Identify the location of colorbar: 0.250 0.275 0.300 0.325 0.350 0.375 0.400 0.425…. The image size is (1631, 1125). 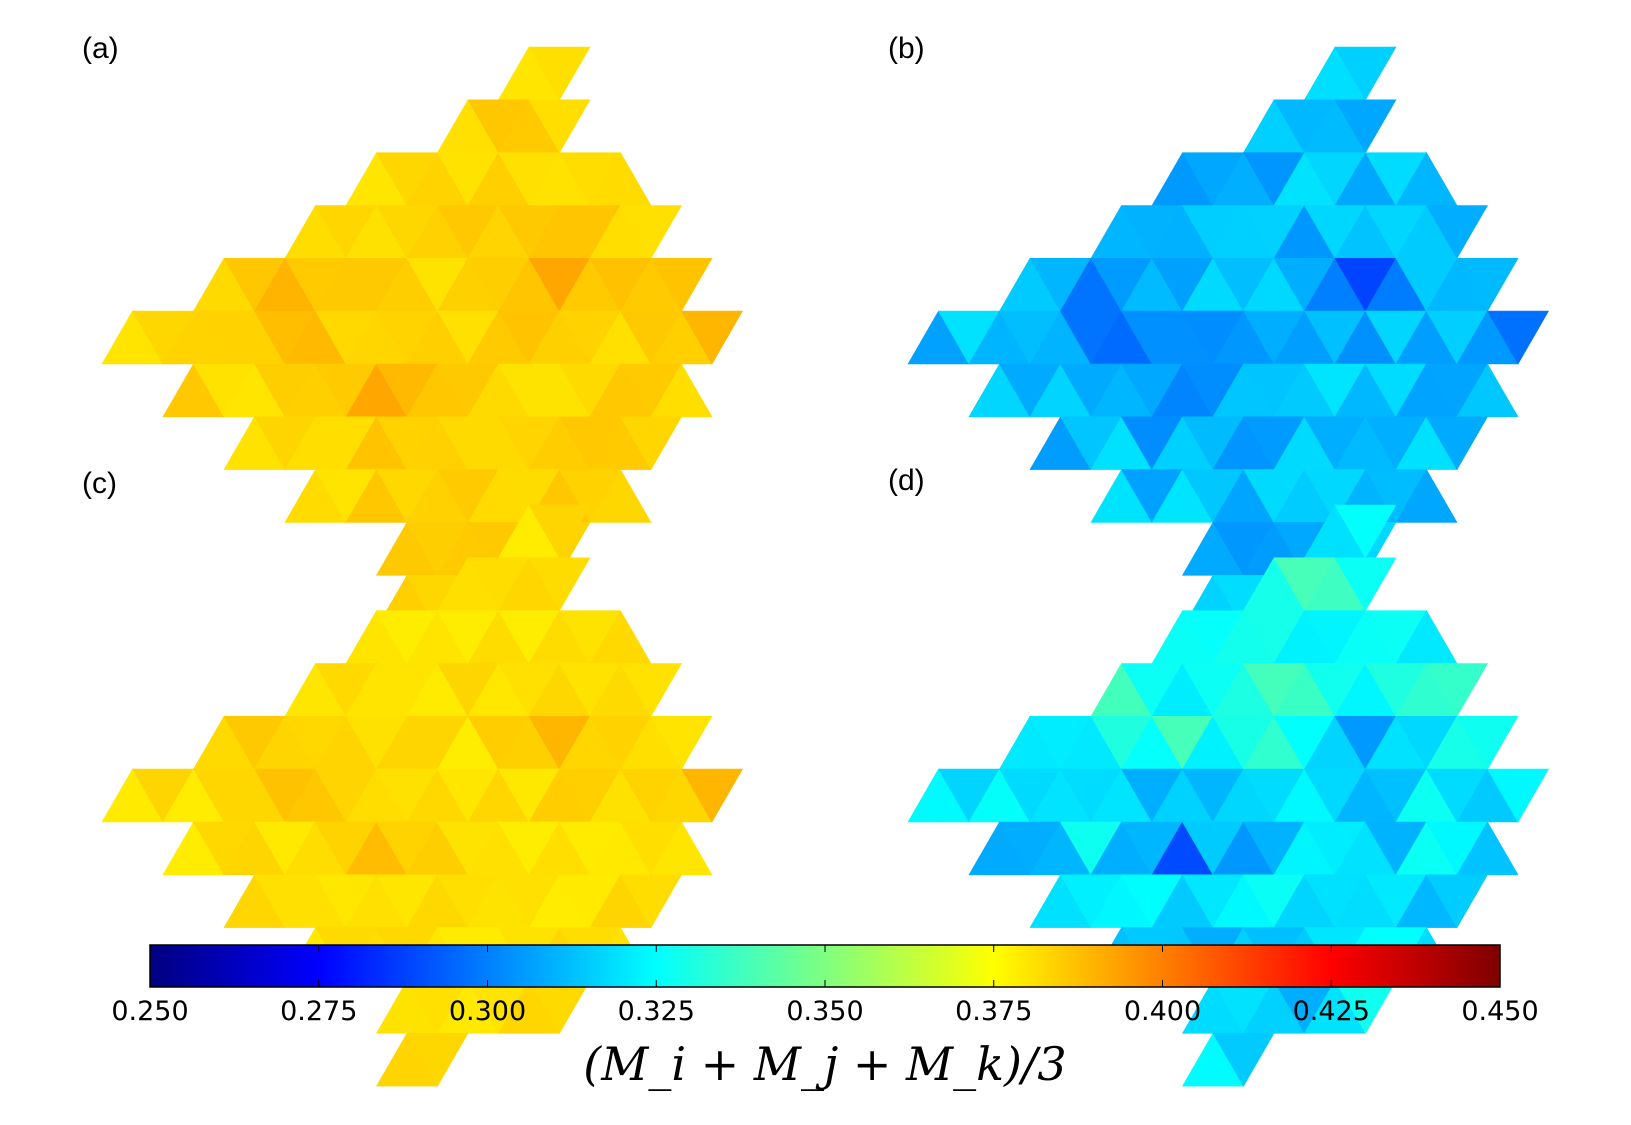
(825, 1017).